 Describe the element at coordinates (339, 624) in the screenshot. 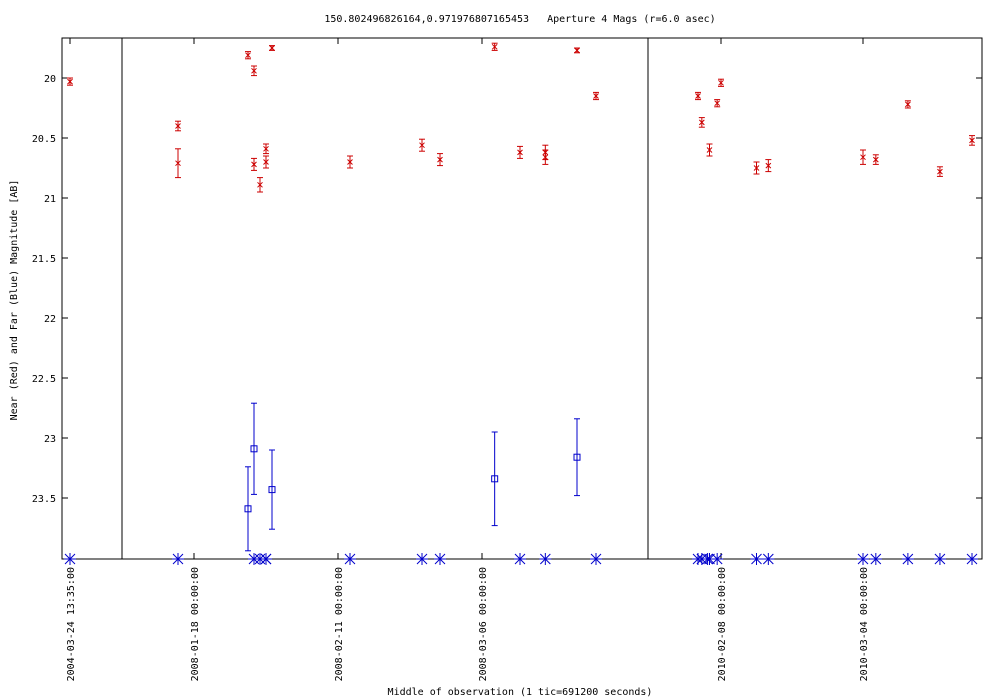

I see `x-tick-label: 2008-02-11 00:00:00` at that location.